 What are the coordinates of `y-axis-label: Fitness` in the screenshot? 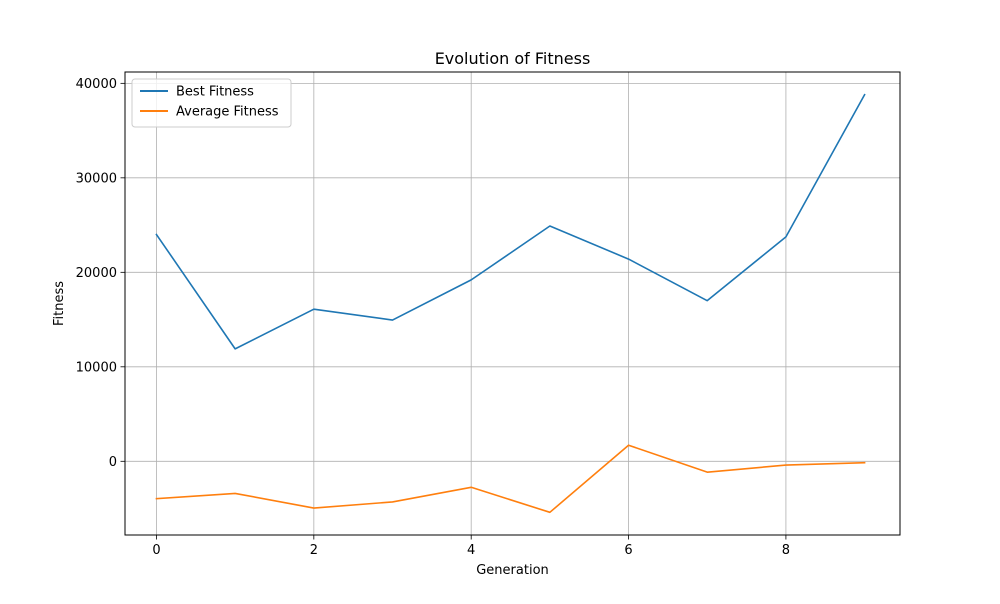 It's located at (59, 303).